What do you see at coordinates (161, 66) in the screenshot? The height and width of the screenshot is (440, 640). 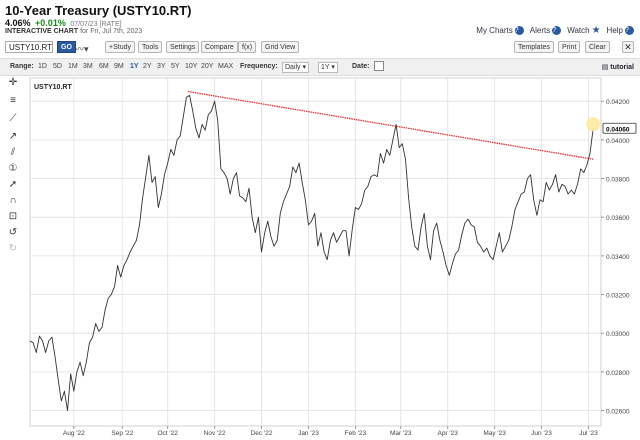 I see `range-option-3y: 3Y` at bounding box center [161, 66].